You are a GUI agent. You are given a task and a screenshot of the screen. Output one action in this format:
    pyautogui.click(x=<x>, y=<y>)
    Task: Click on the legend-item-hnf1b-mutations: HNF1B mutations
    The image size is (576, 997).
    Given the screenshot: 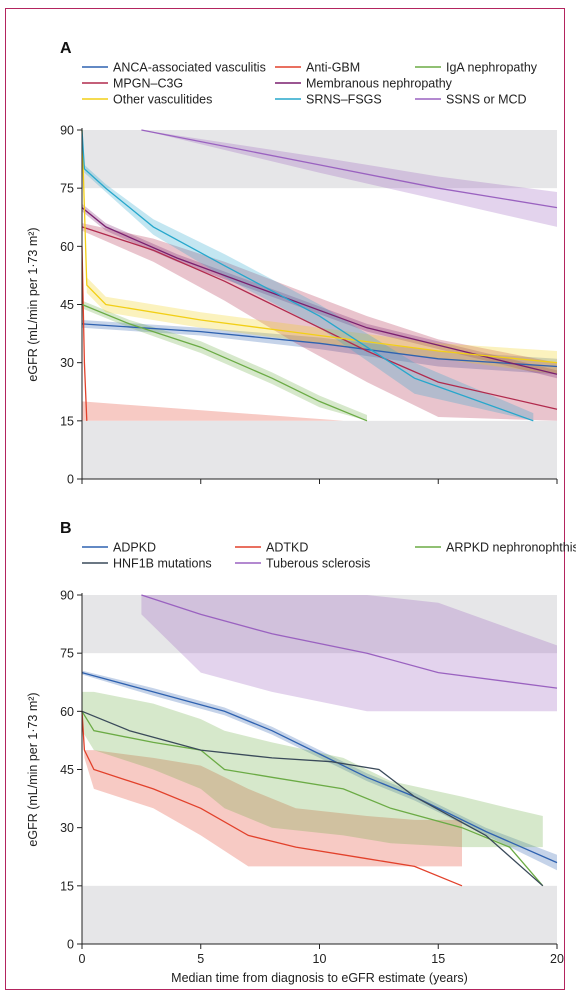 What is the action you would take?
    pyautogui.click(x=147, y=564)
    